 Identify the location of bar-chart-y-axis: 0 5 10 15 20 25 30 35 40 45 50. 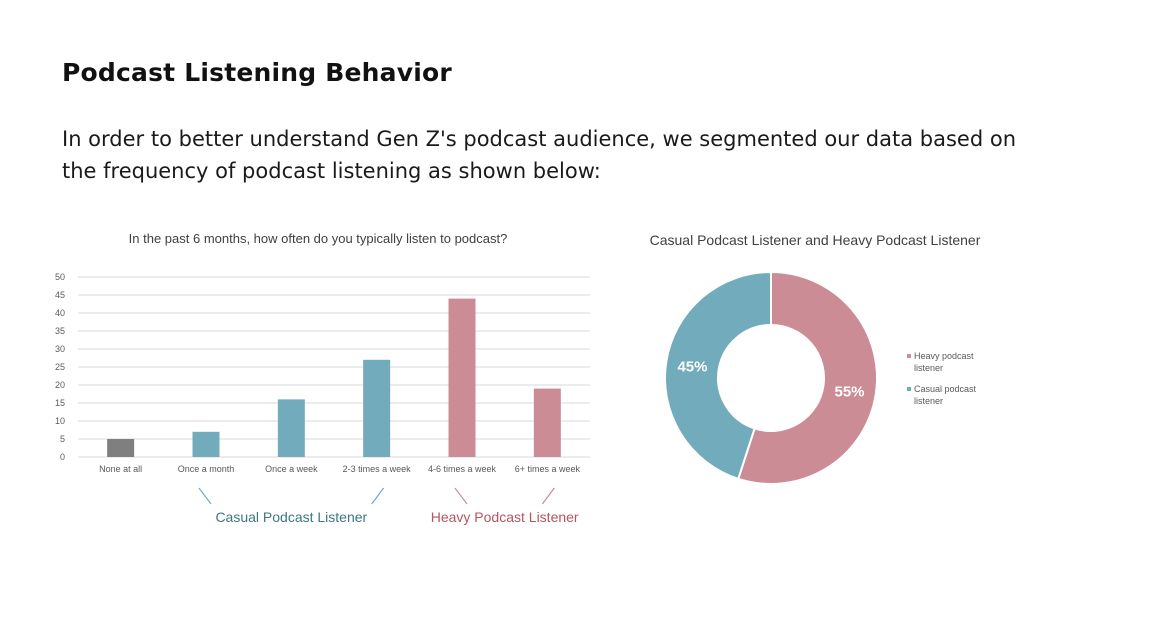
(60, 367).